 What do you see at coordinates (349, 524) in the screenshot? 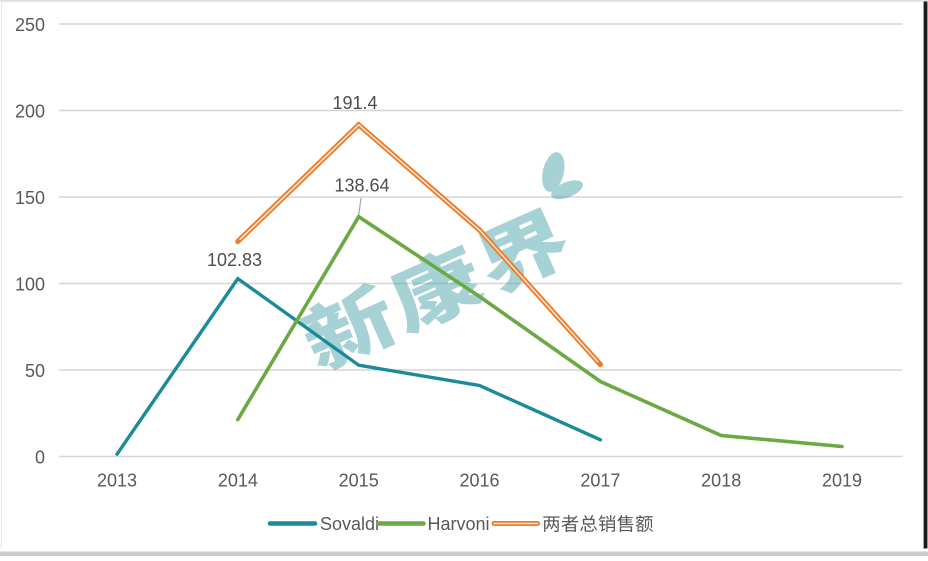
I see `svg-text: Sovaldi` at bounding box center [349, 524].